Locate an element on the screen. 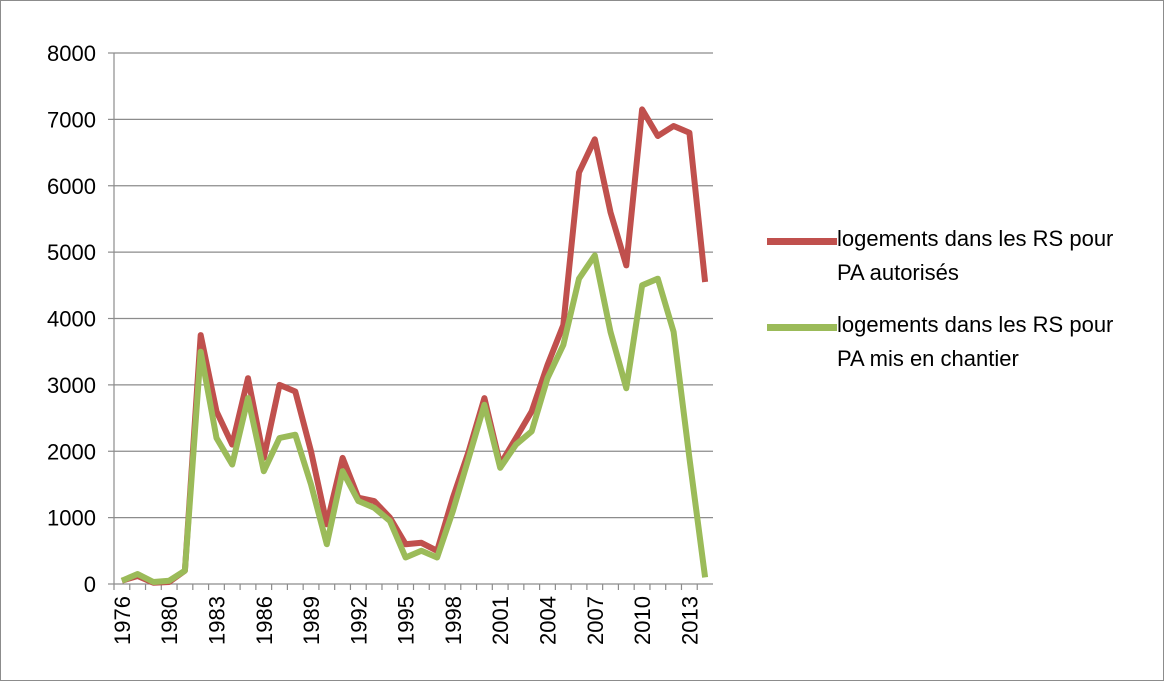 This screenshot has height=681, width=1164. y-tick-label: 6000 is located at coordinates (71, 186).